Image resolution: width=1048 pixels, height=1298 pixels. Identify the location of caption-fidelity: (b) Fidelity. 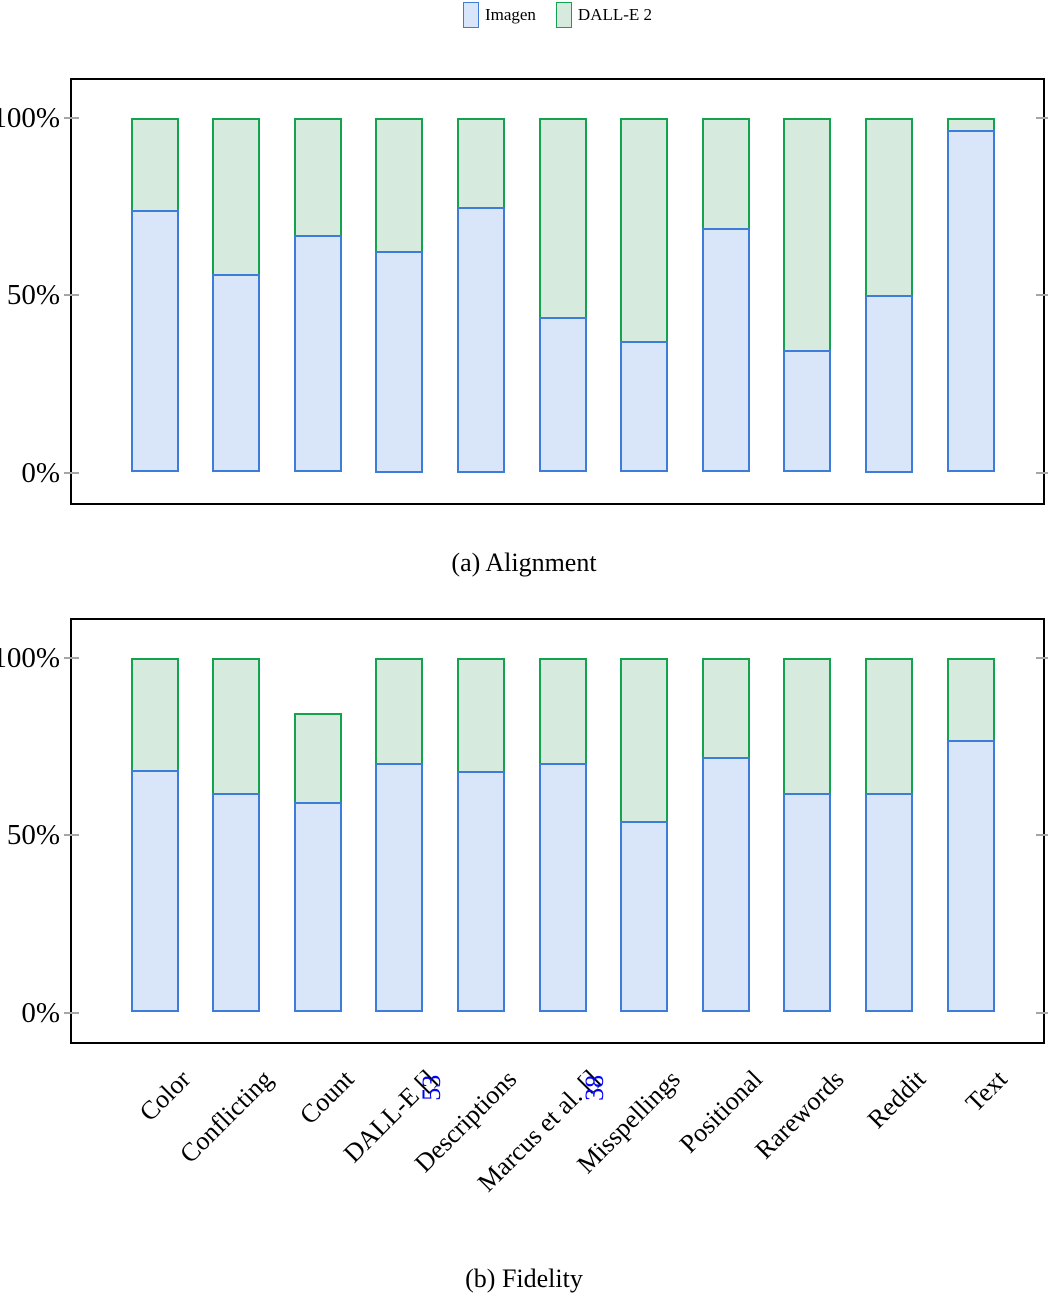
(524, 1278).